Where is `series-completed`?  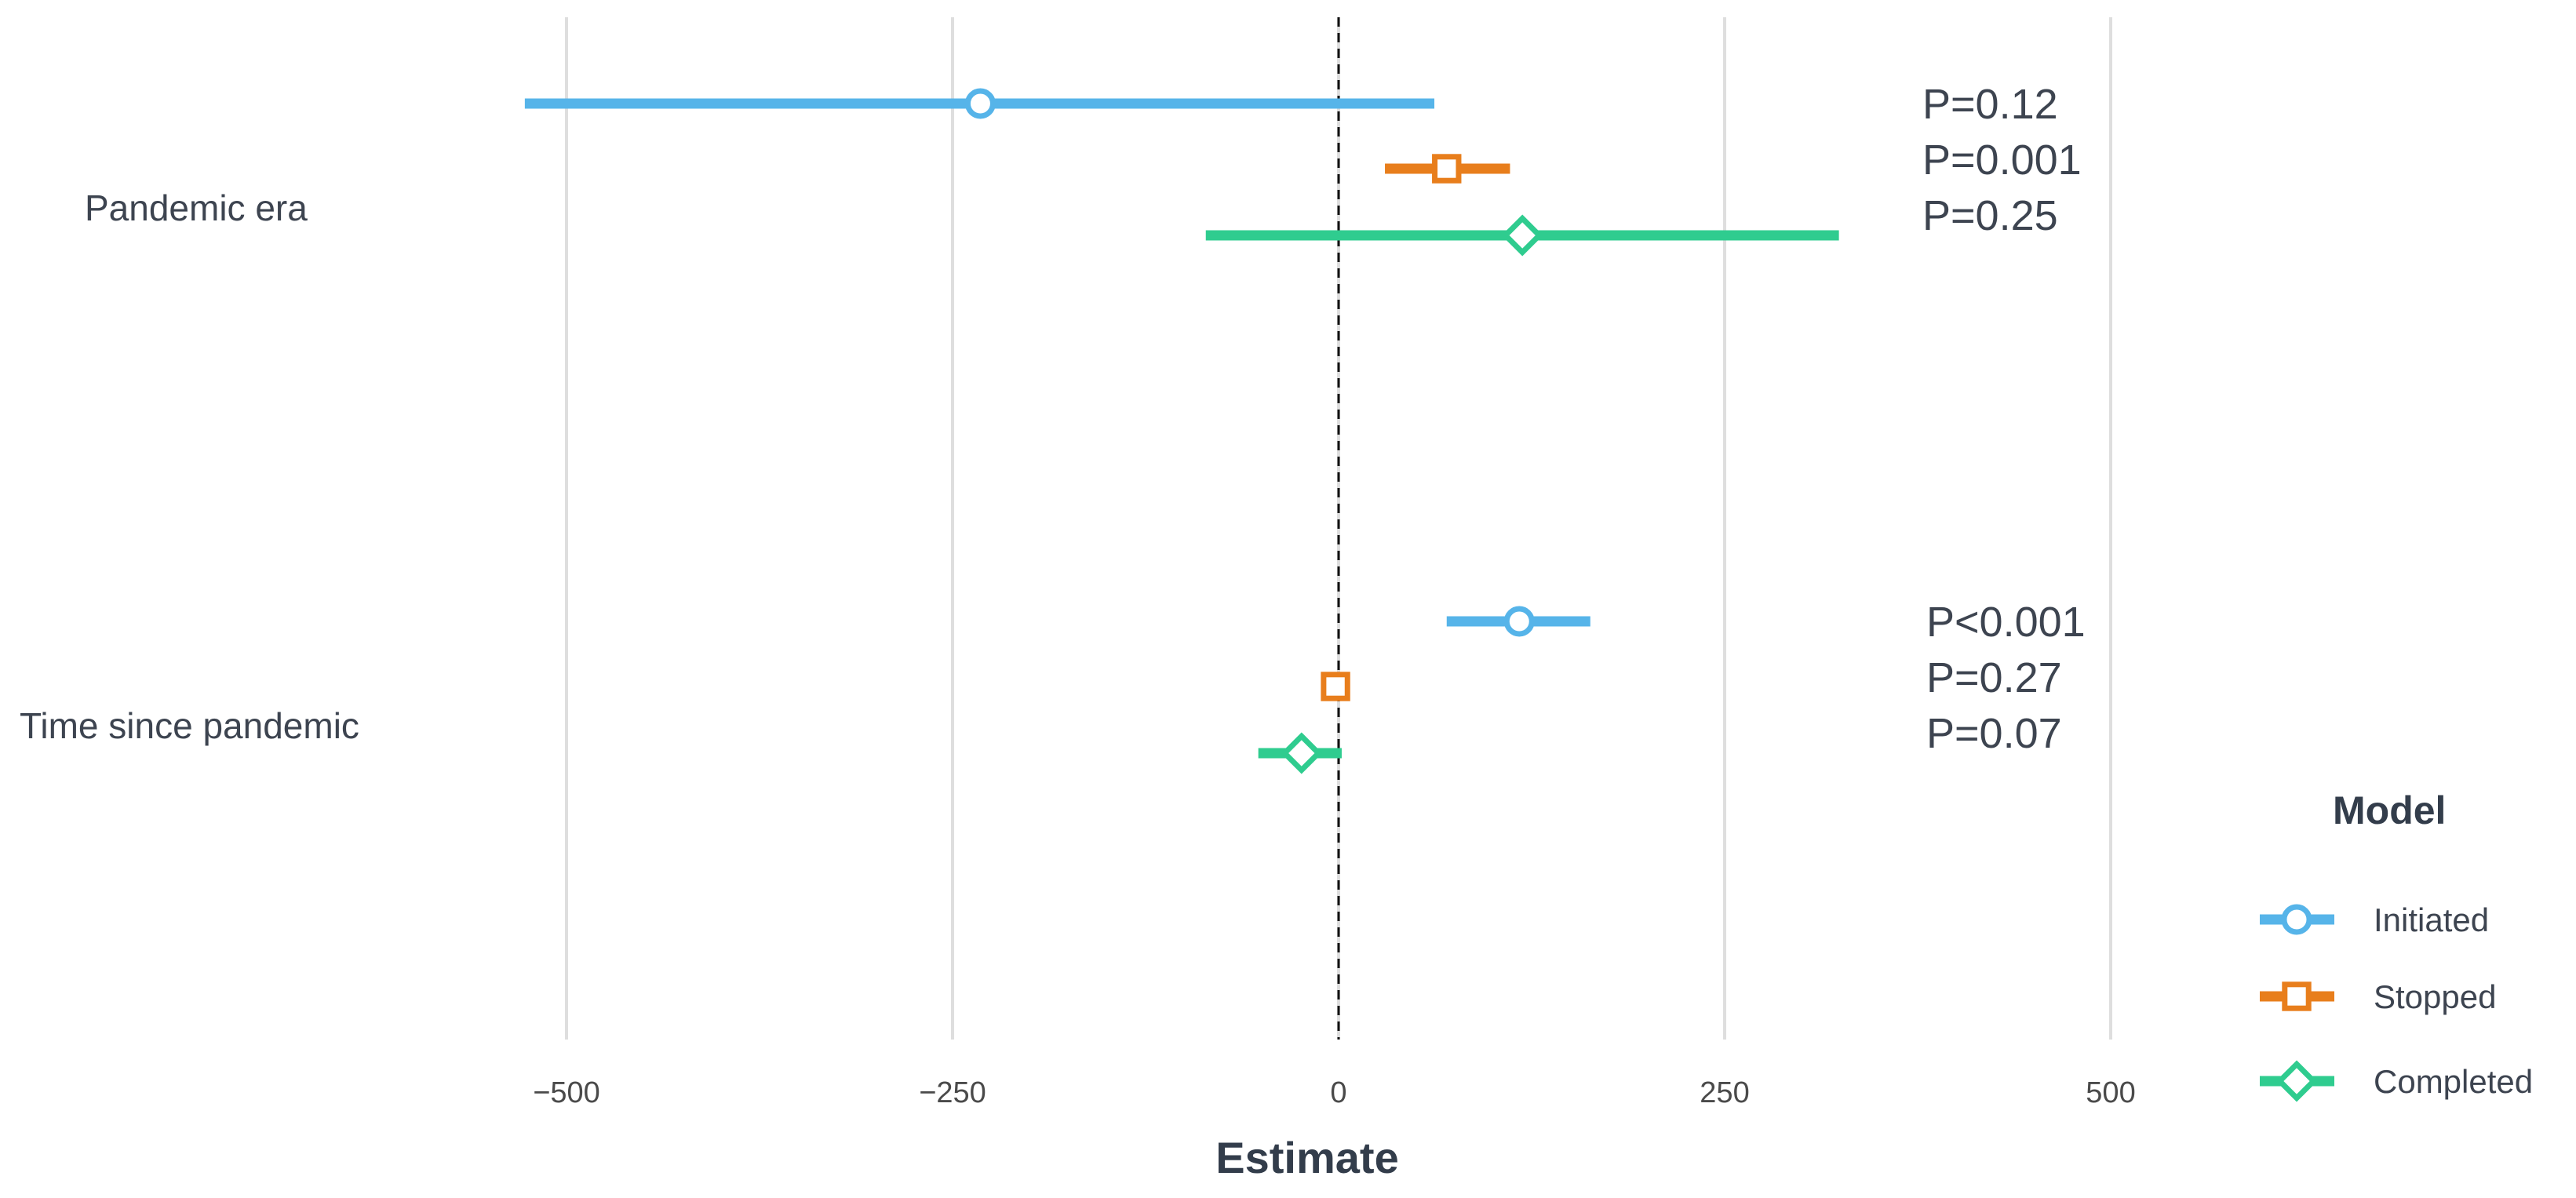 series-completed is located at coordinates (1522, 494).